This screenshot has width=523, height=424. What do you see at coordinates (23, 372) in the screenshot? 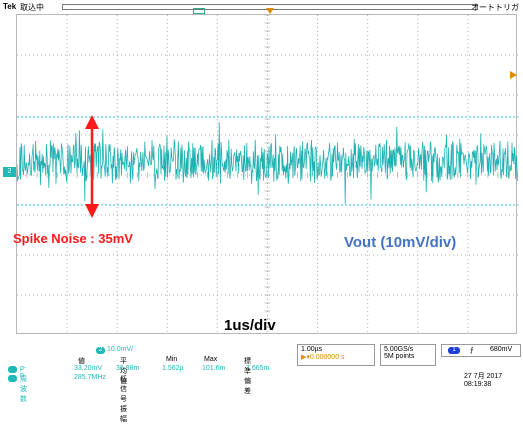
I see `row1-label: p-p` at bounding box center [23, 372].